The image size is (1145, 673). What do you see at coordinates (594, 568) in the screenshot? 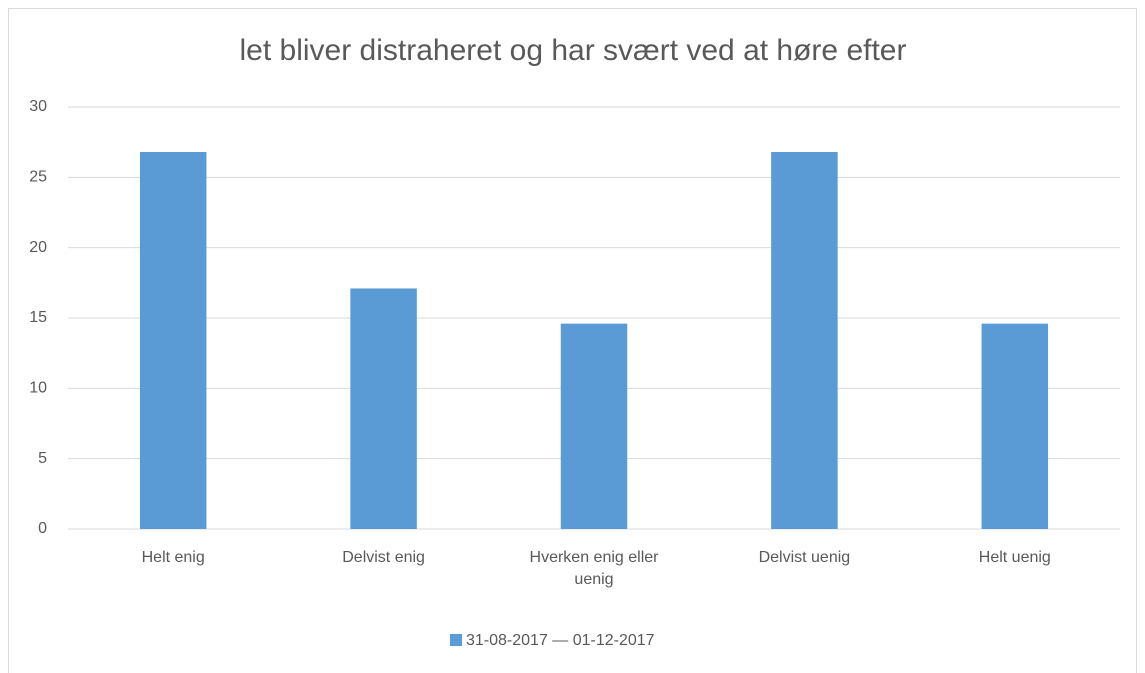
I see `x-tick-label: Hverken enig eller uenig` at bounding box center [594, 568].